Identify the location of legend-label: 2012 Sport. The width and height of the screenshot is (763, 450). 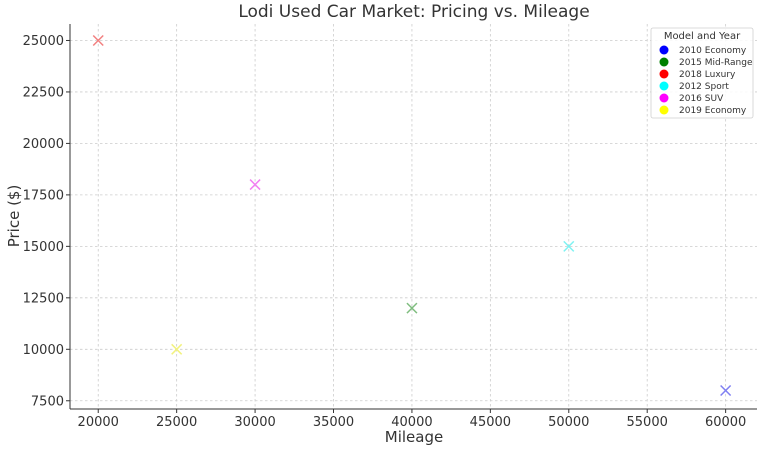
(704, 87).